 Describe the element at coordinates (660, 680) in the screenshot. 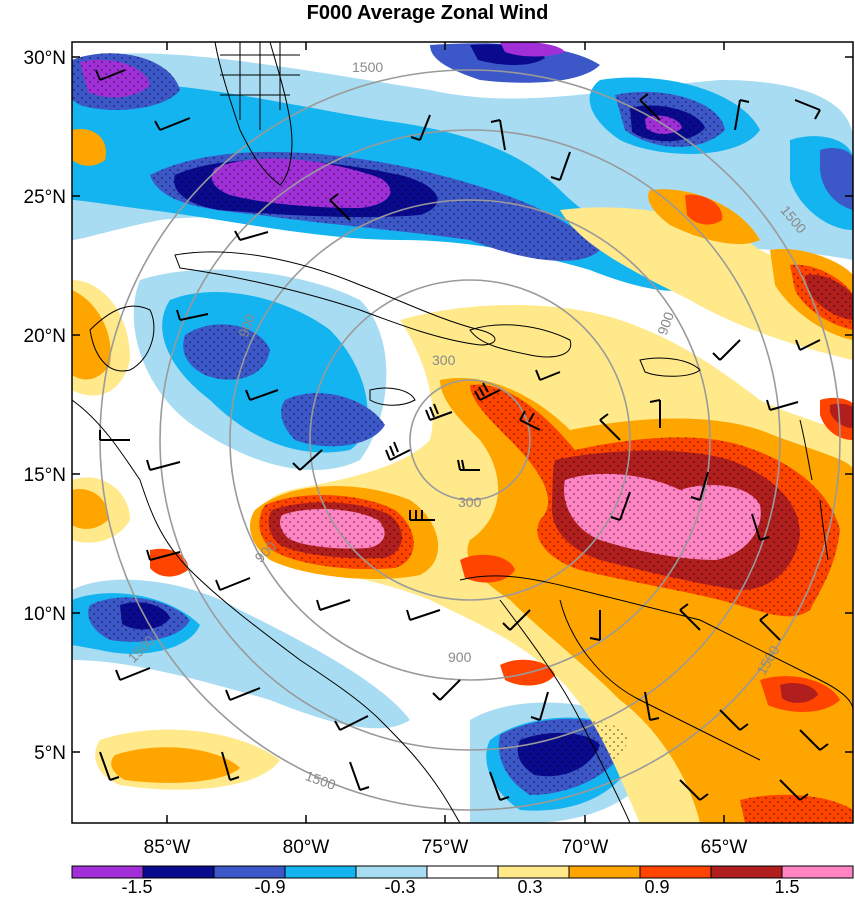

I see `coast-border` at that location.